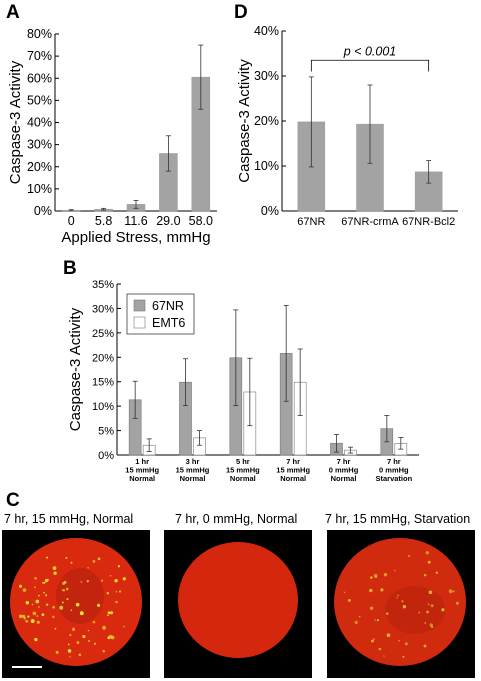 The width and height of the screenshot is (481, 681). I want to click on chart-b-legend-label: EMT6, so click(168, 323).